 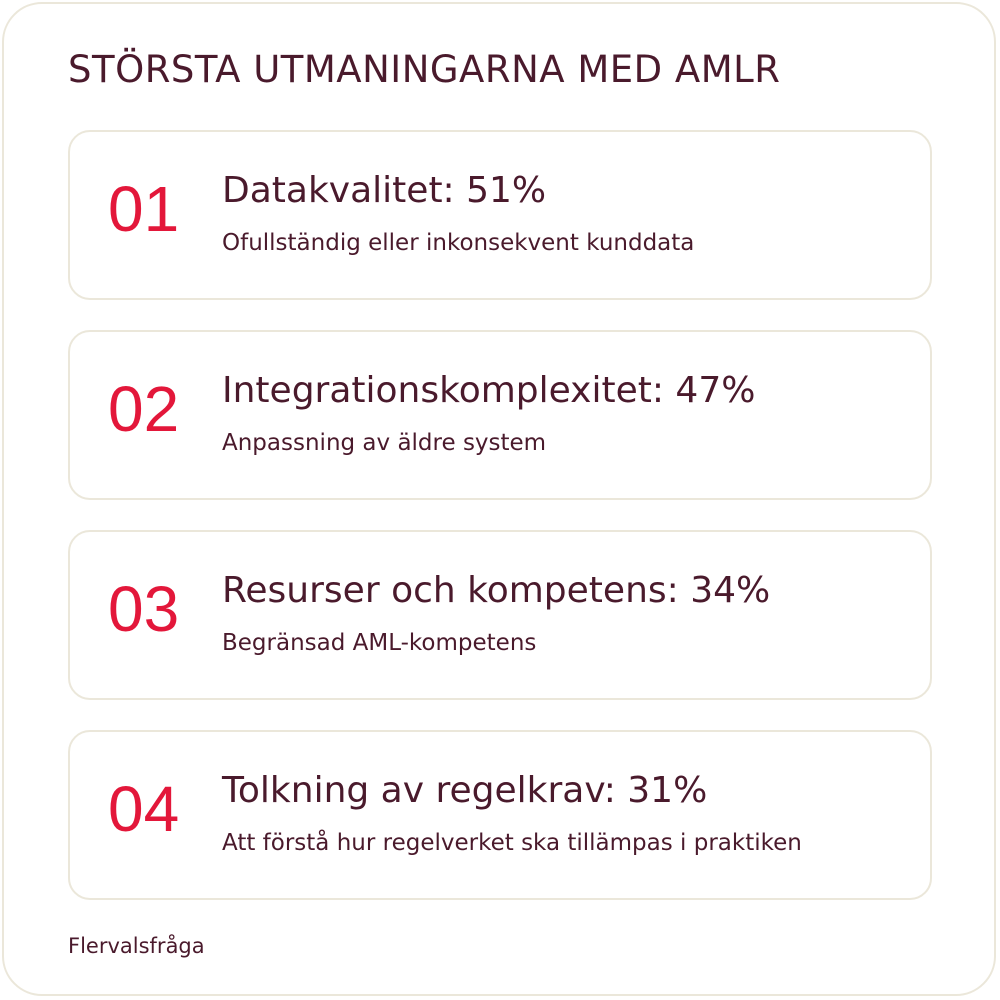 I want to click on item-number: 02, so click(x=144, y=409).